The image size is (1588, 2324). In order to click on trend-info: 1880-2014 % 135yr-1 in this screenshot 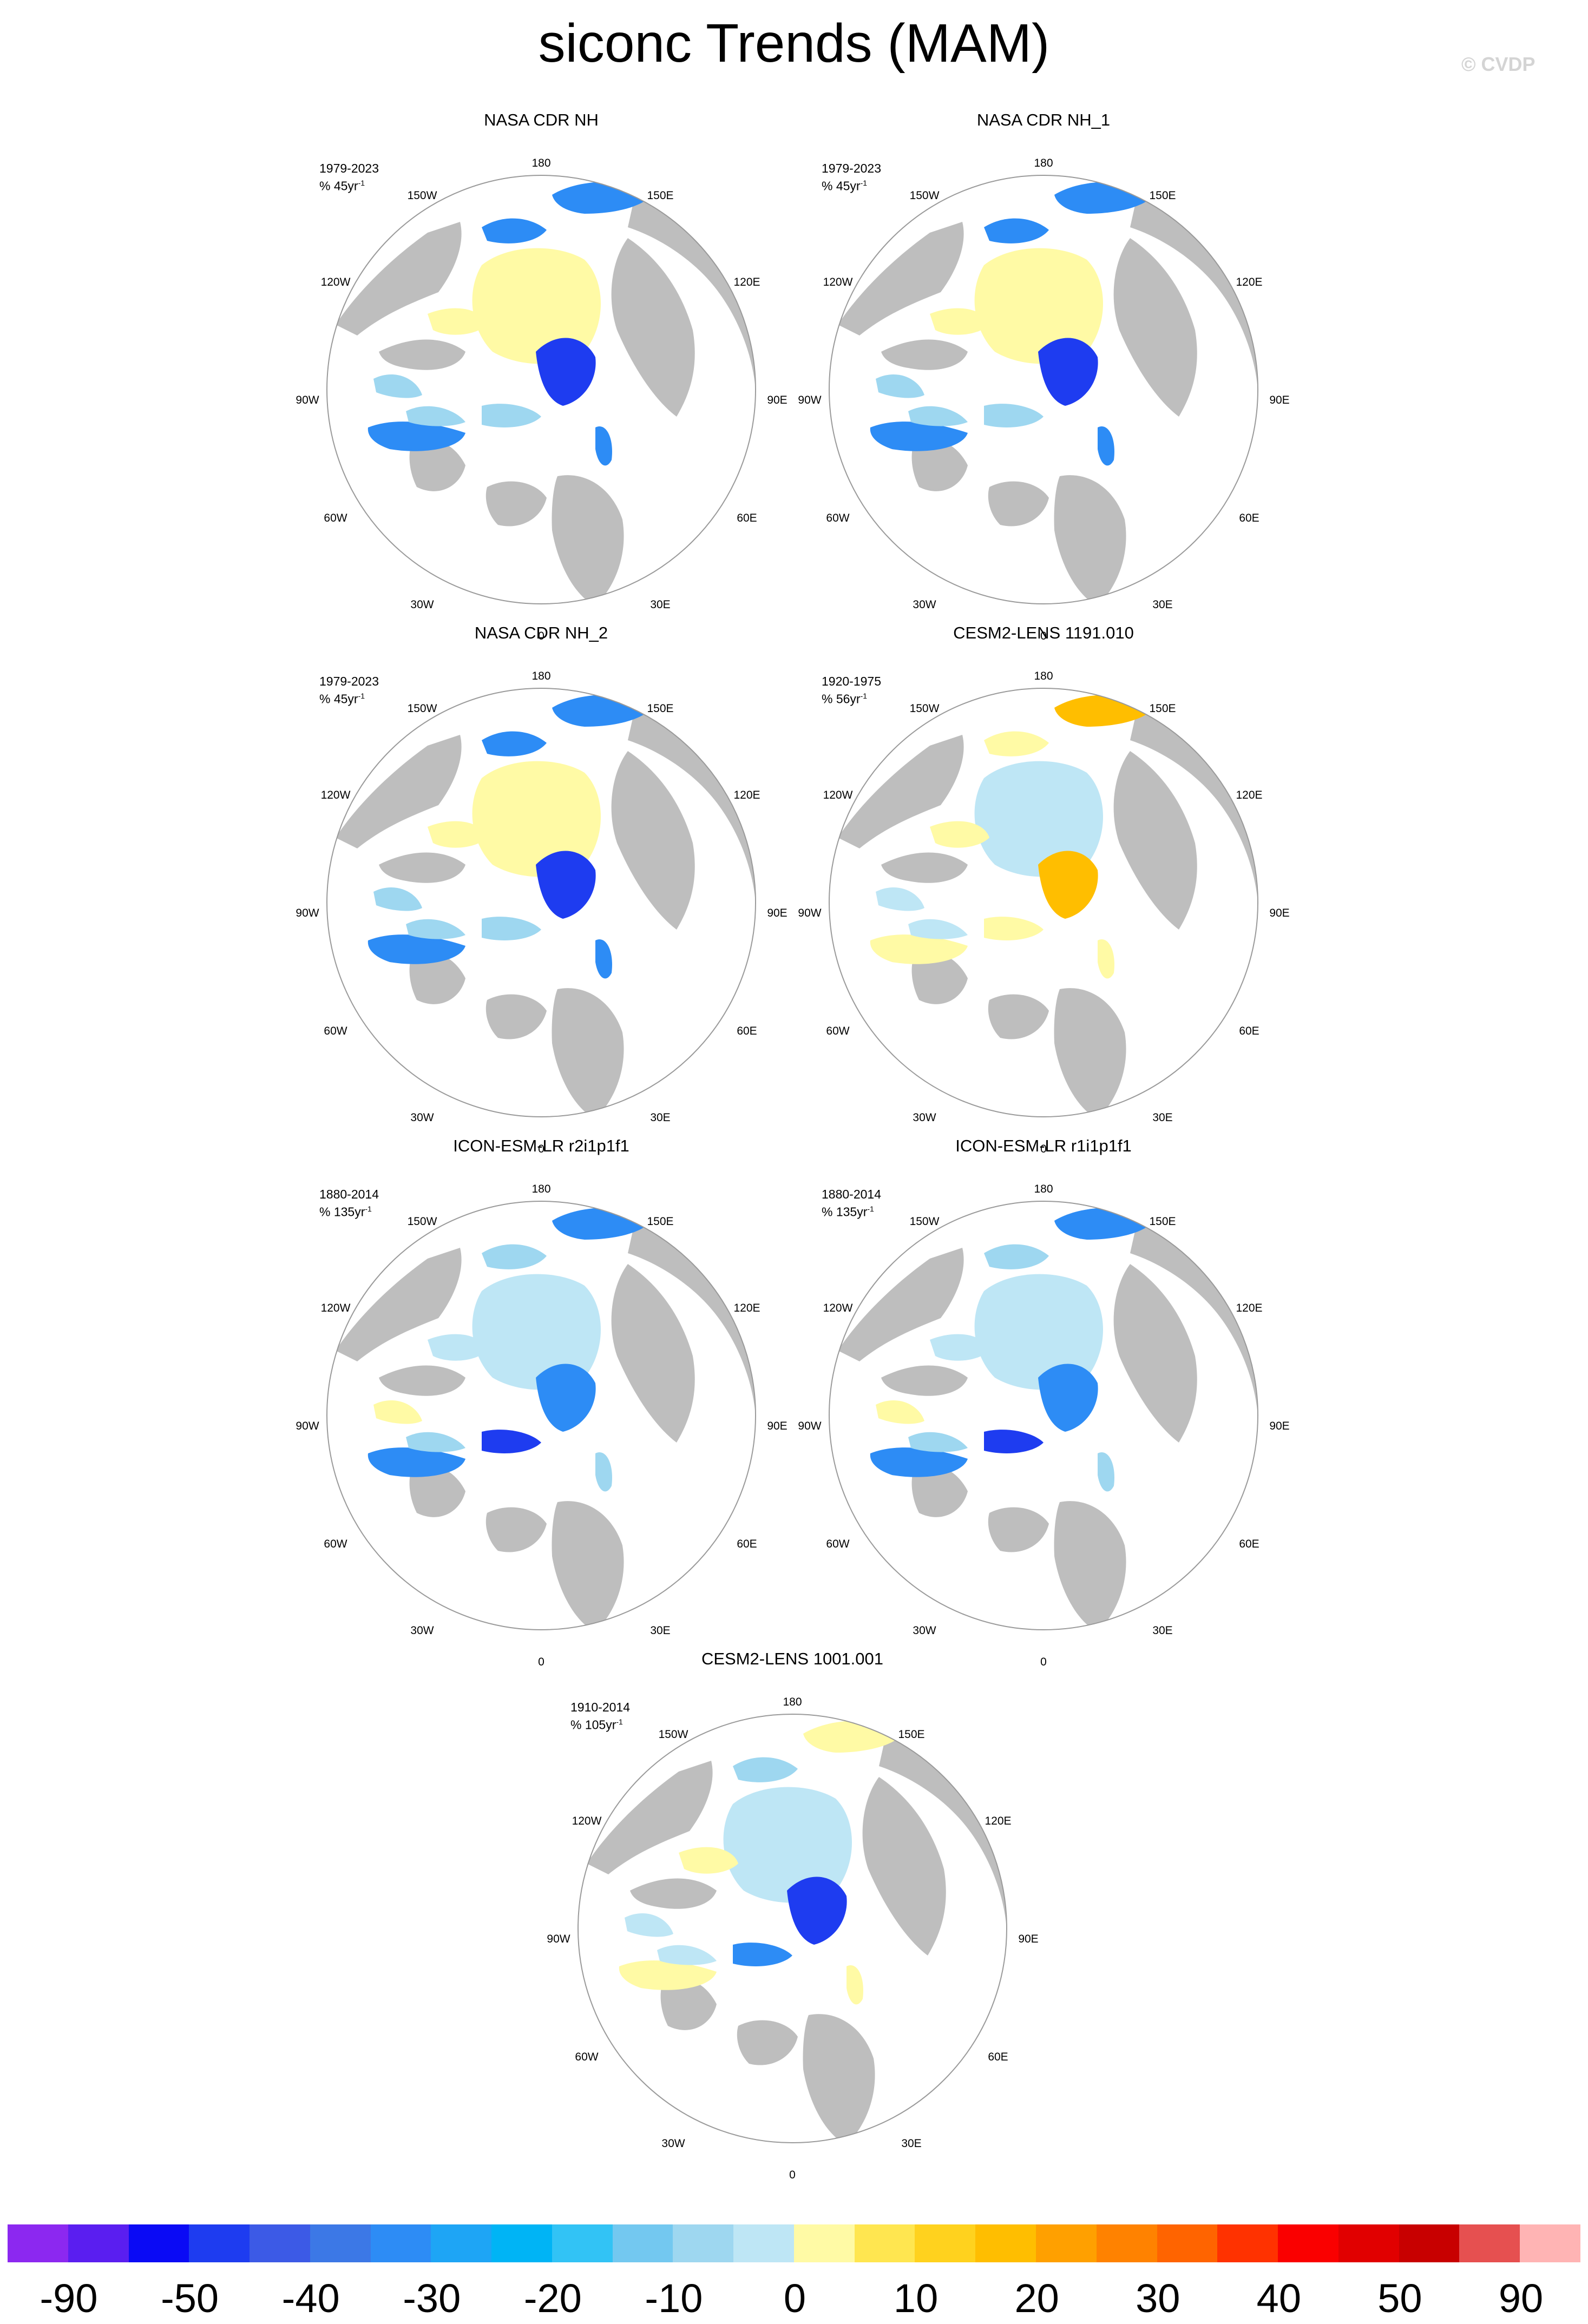, I will do `click(851, 1203)`.